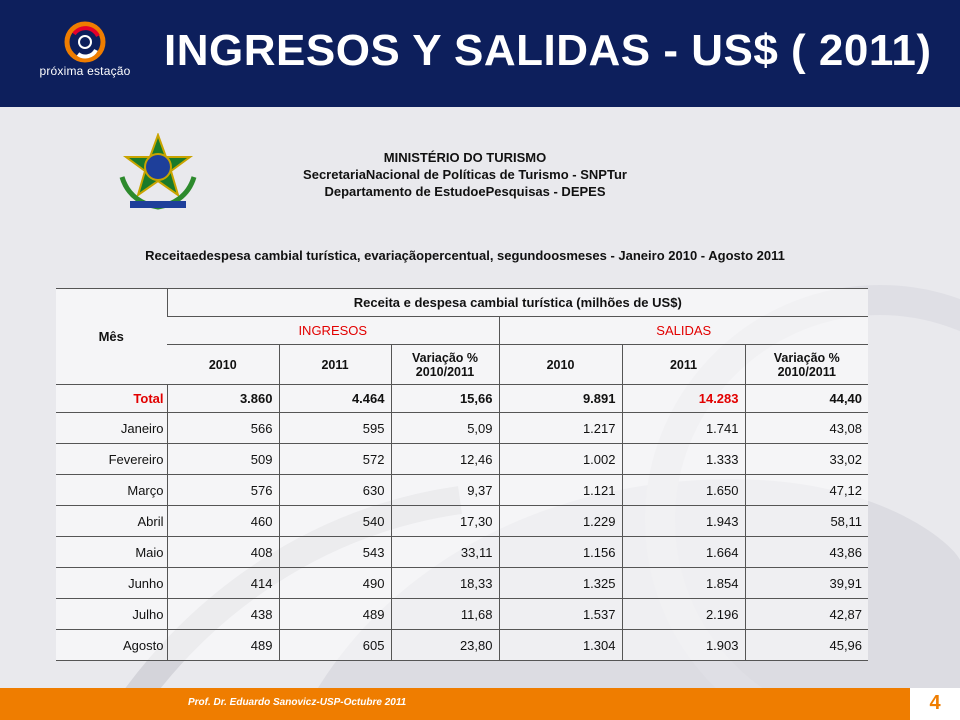 This screenshot has width=960, height=720. What do you see at coordinates (111, 521) in the screenshot?
I see `month-label: Abril` at bounding box center [111, 521].